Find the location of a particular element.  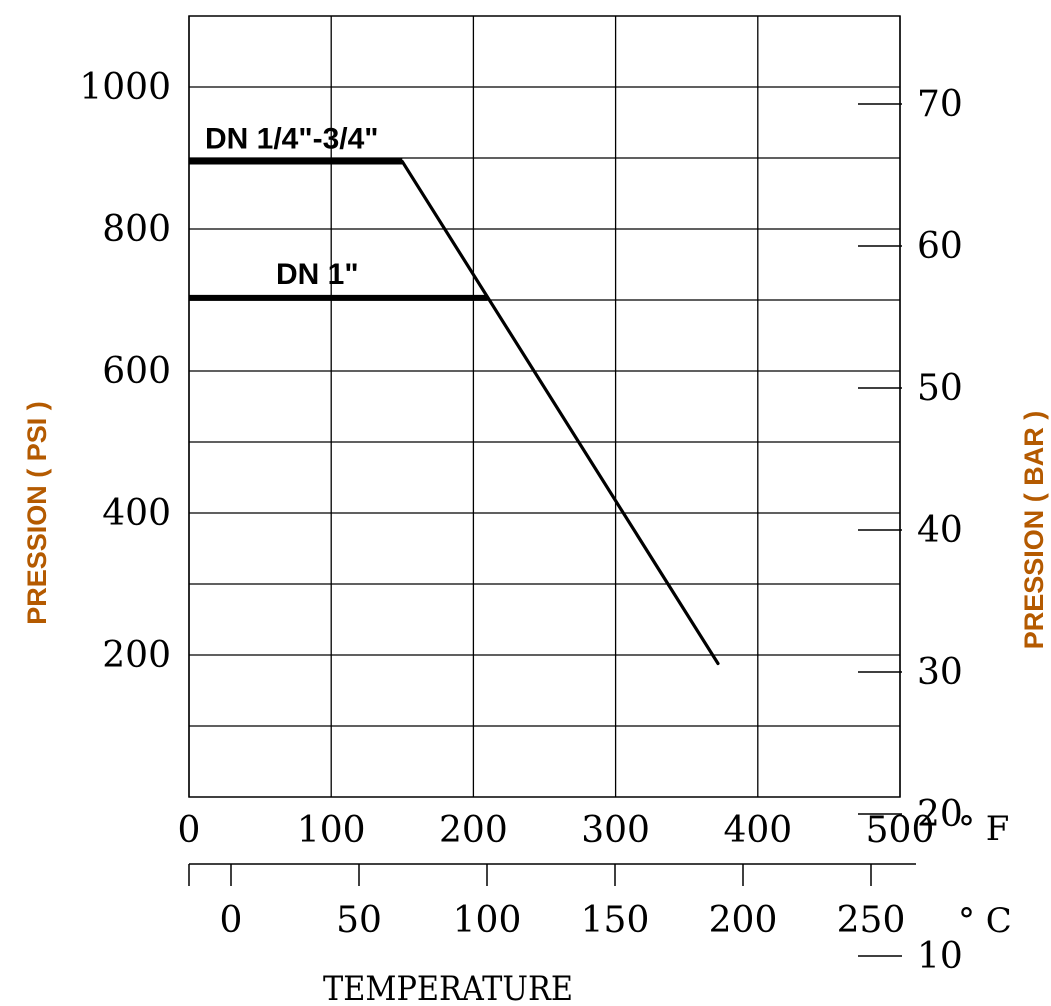

y-tick-label: 400 is located at coordinates (136, 513).